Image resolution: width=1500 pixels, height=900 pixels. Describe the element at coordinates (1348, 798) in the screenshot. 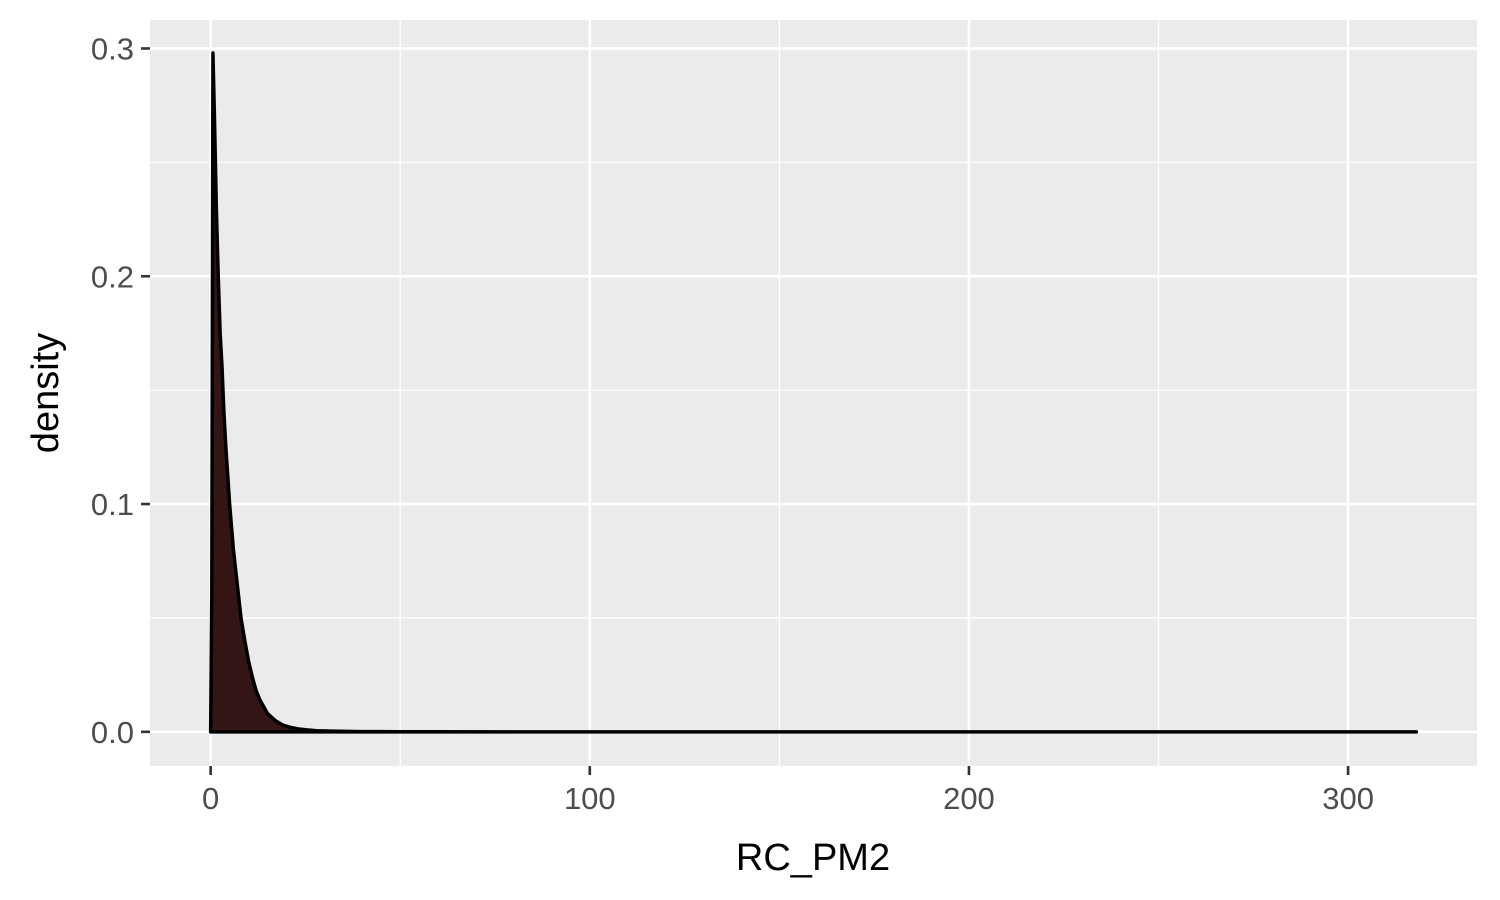

I see `x-tick-label: 300` at that location.